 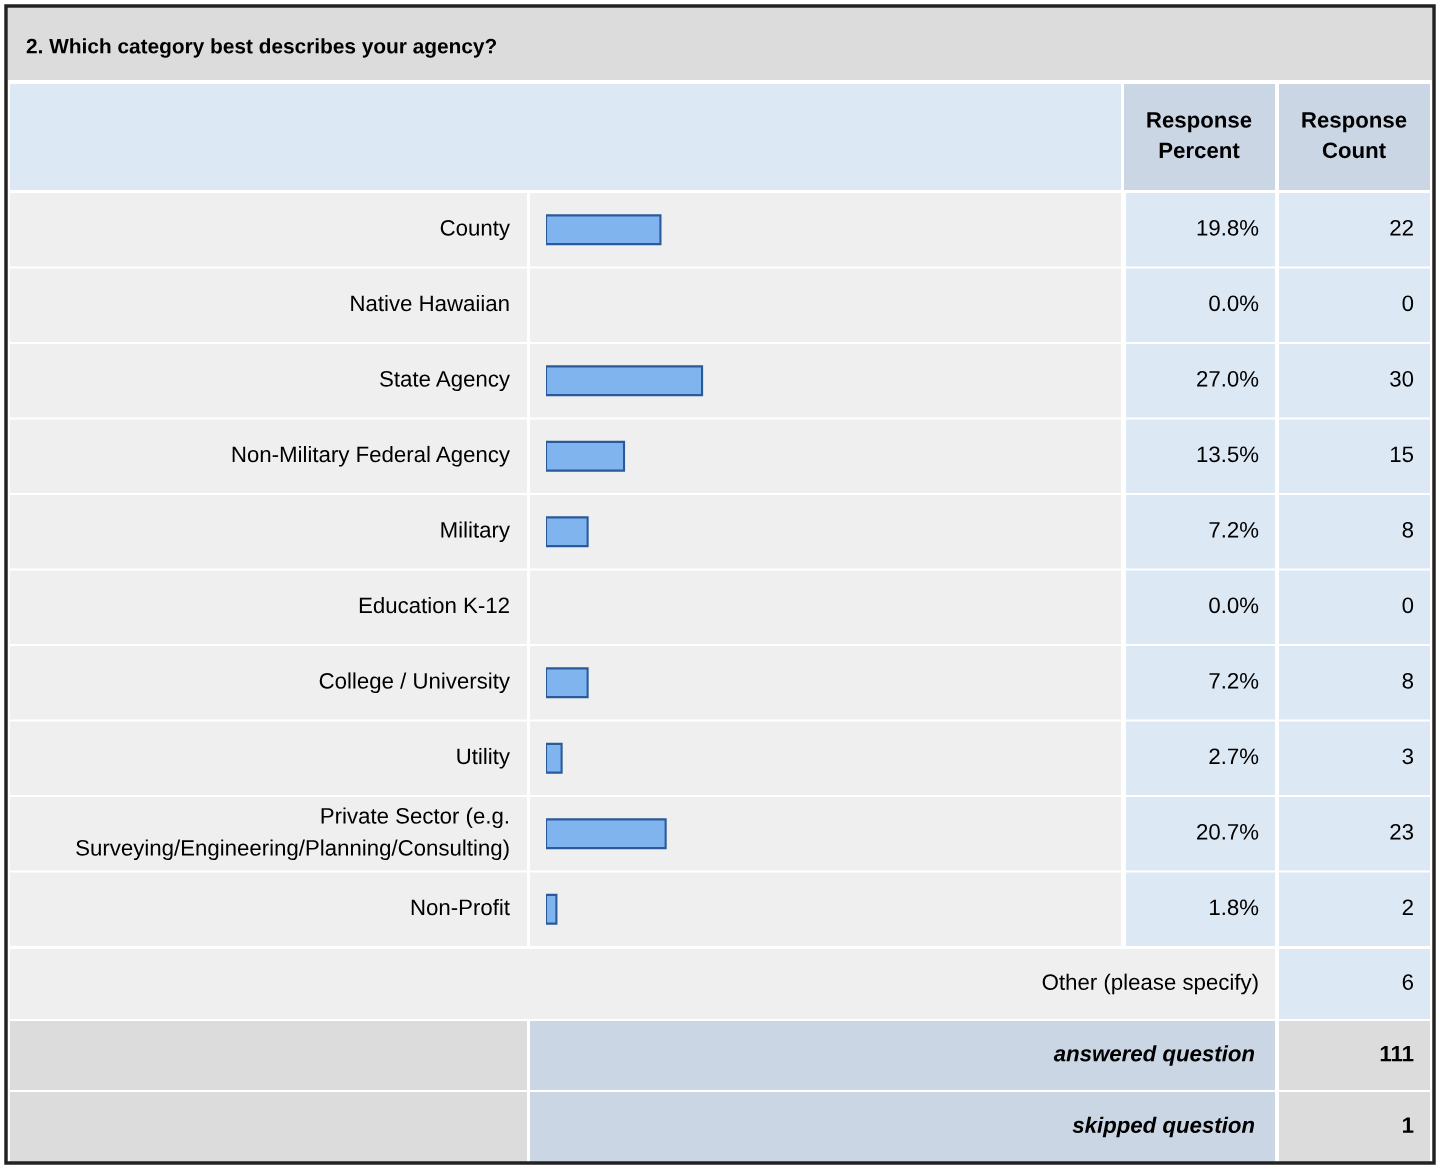 What do you see at coordinates (1354, 135) in the screenshot?
I see `text: Response Count` at bounding box center [1354, 135].